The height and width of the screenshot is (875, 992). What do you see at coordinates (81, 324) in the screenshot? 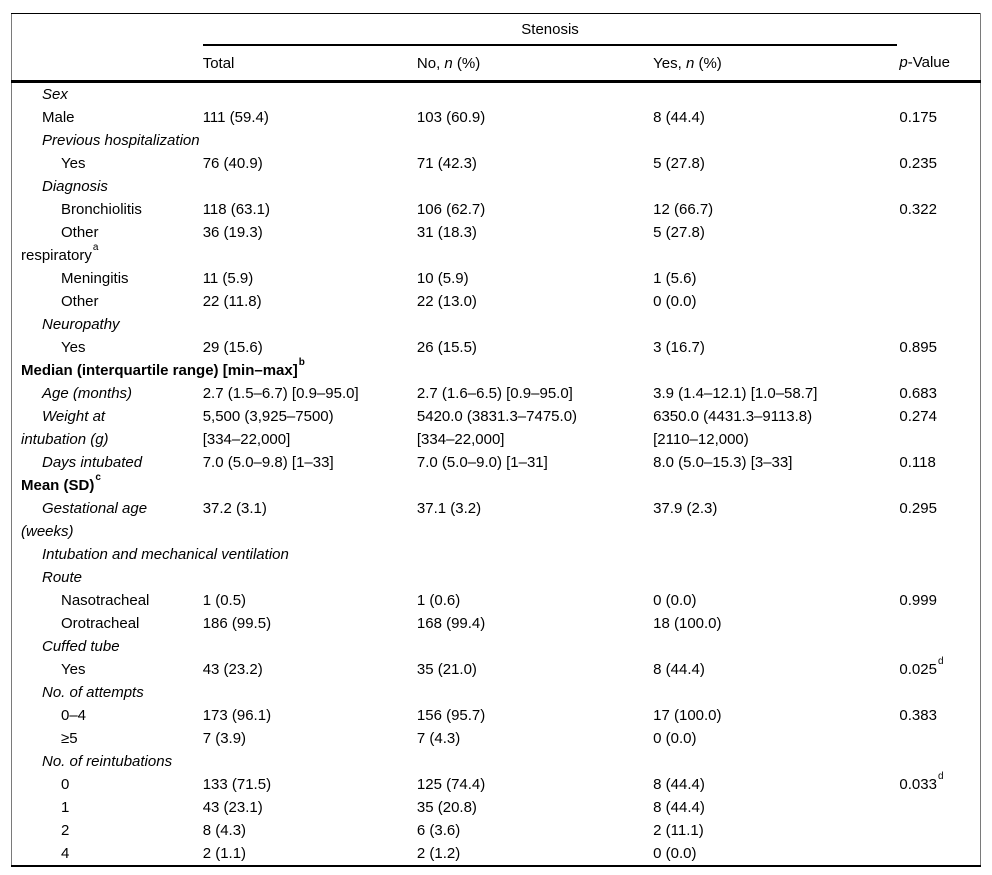
I see `row-label: Neuropathy` at bounding box center [81, 324].